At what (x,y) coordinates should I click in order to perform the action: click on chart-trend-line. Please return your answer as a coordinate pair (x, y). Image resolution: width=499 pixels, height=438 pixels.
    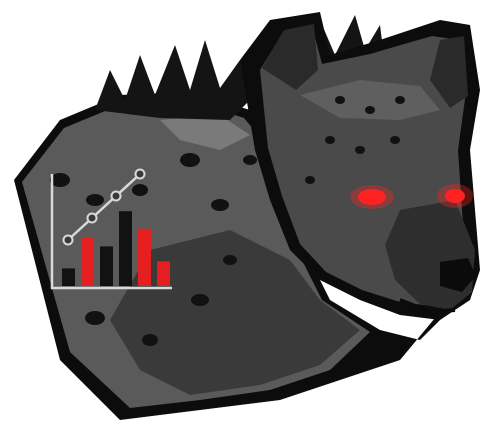
    Looking at the image, I should click on (104, 207).